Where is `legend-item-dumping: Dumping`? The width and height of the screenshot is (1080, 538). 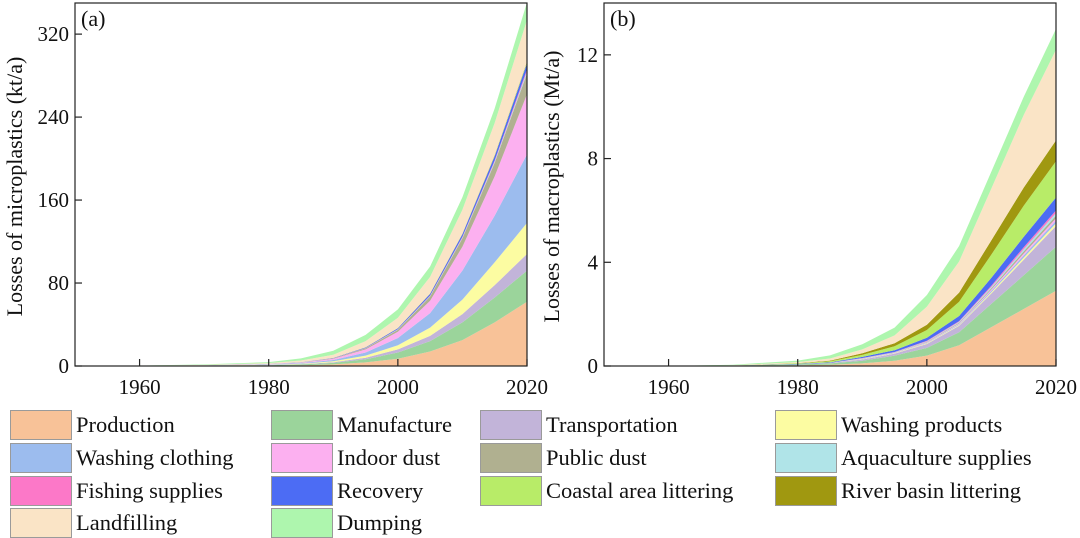
legend-item-dumping: Dumping is located at coordinates (346, 523).